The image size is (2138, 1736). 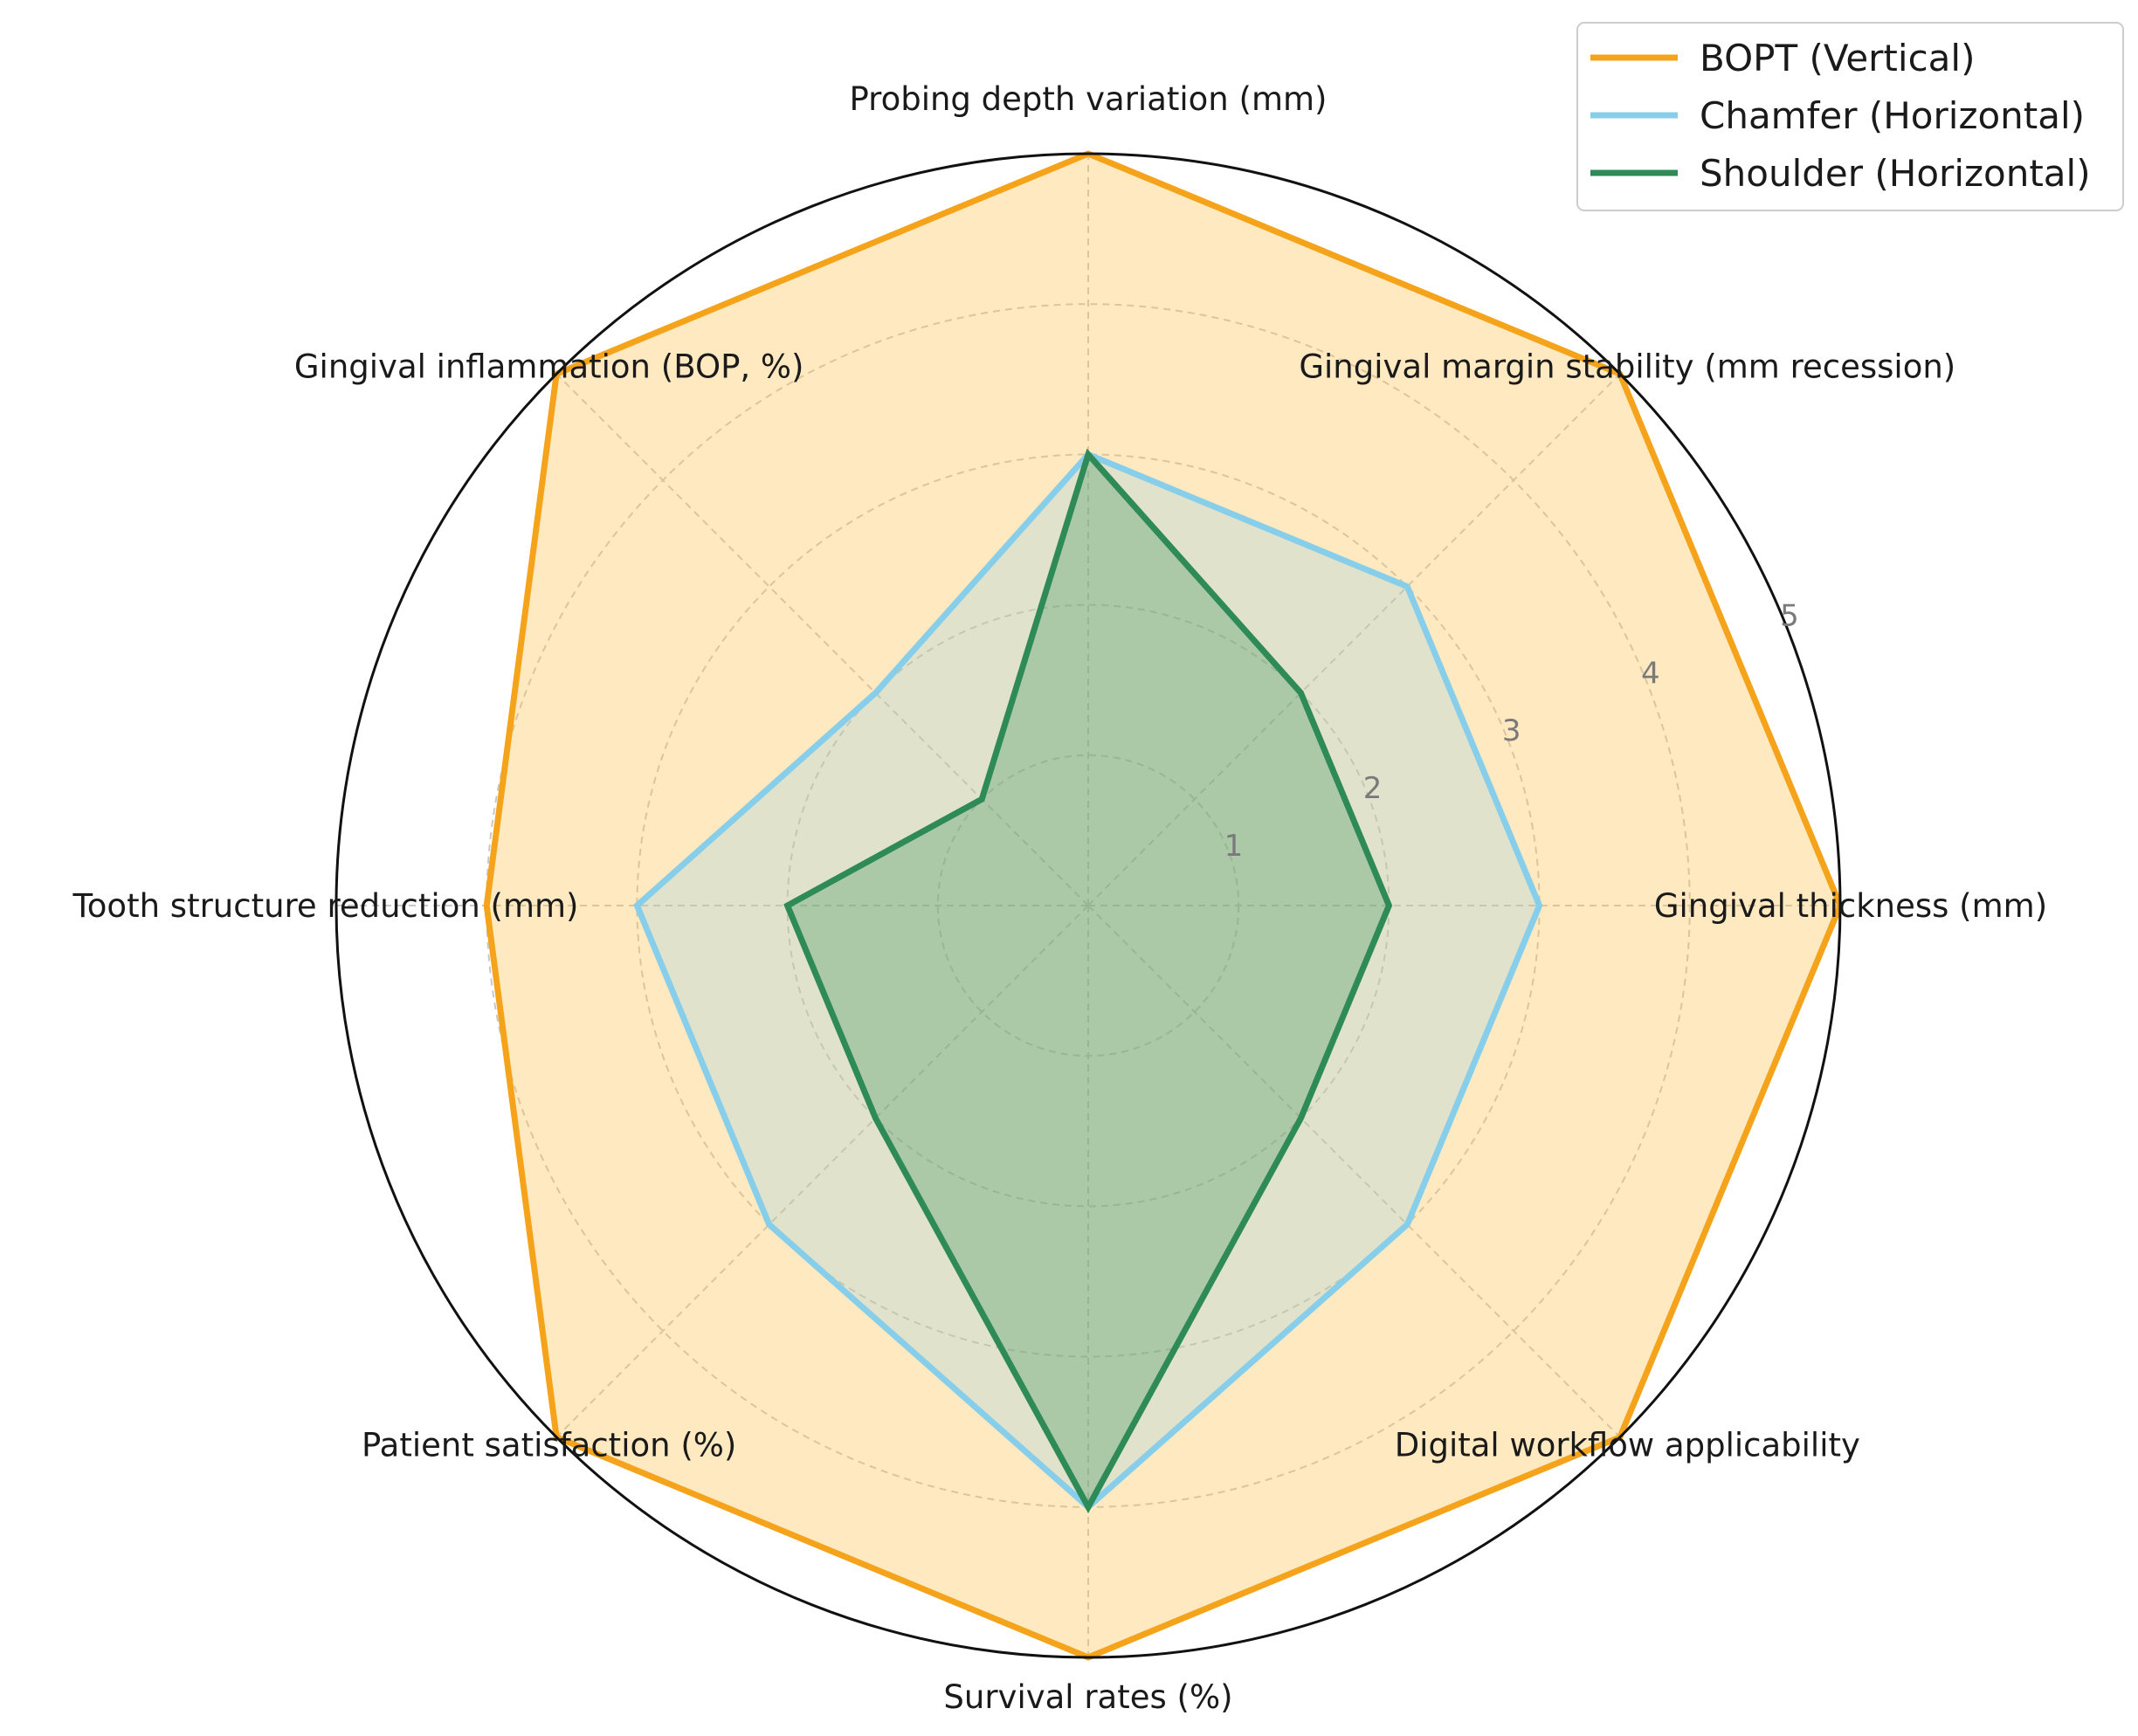 What do you see at coordinates (1895, 174) in the screenshot?
I see `legend-label-2: Shoulder (Horizontal)` at bounding box center [1895, 174].